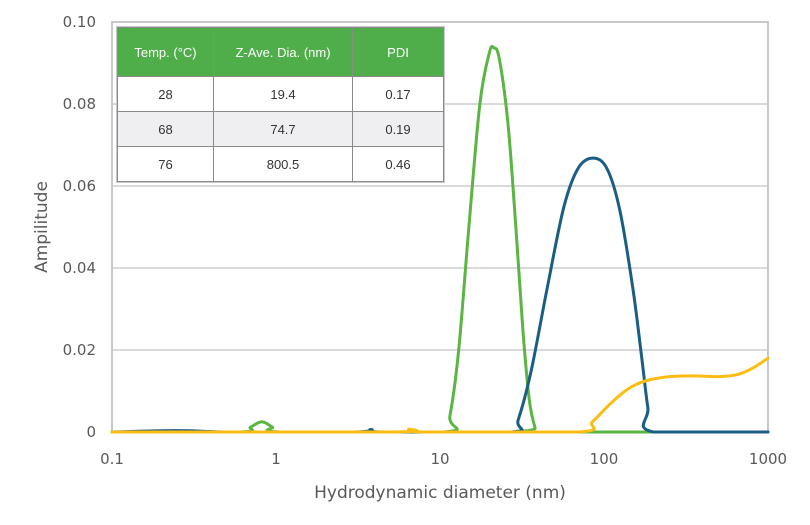 This screenshot has height=525, width=810. What do you see at coordinates (283, 52) in the screenshot?
I see `header-z-average: Z-Ave. Dia. (nm)` at bounding box center [283, 52].